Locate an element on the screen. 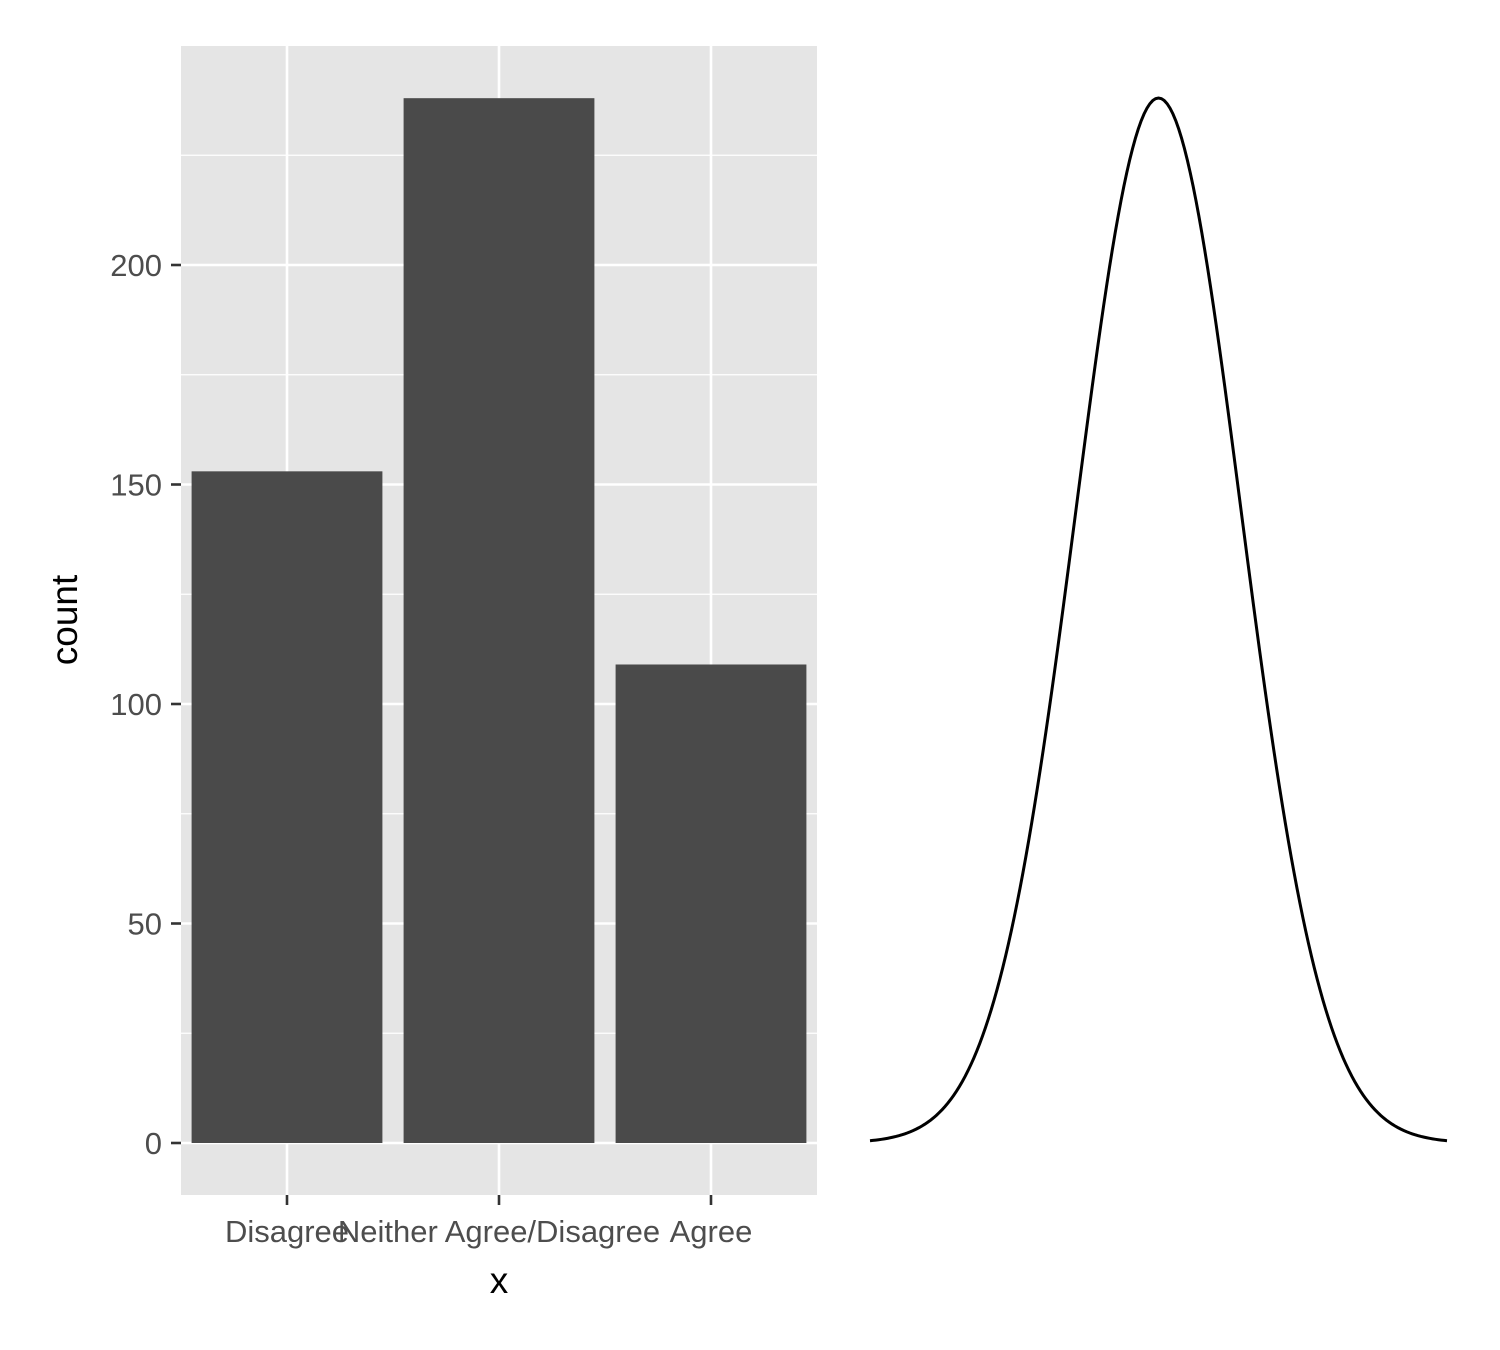  y-axis-ticks: 0 50 100 150 200 is located at coordinates (145, 704).